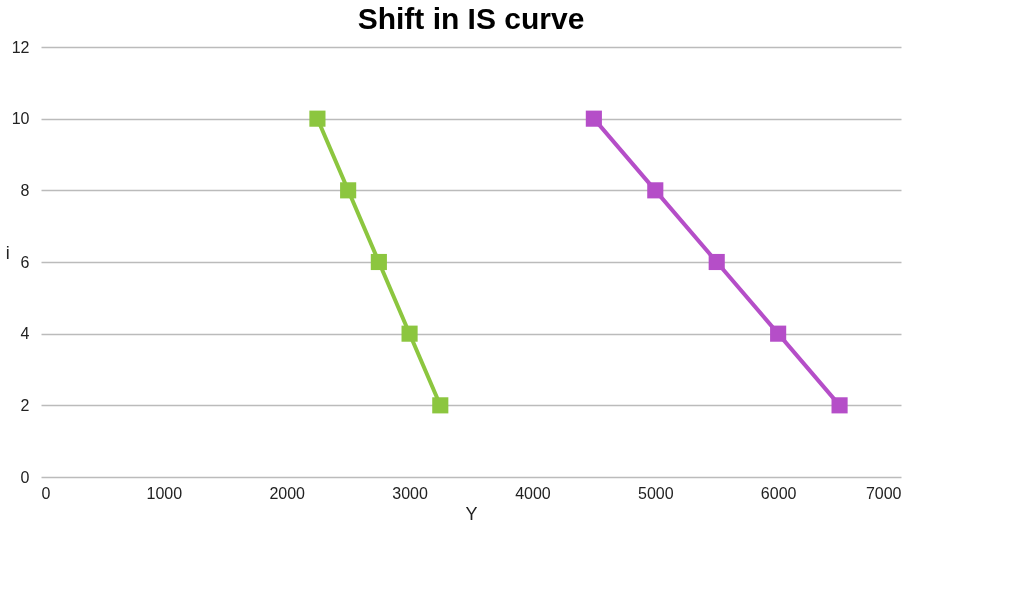 The width and height of the screenshot is (1021, 607). Describe the element at coordinates (778, 493) in the screenshot. I see `x-tick-label: 6000` at that location.